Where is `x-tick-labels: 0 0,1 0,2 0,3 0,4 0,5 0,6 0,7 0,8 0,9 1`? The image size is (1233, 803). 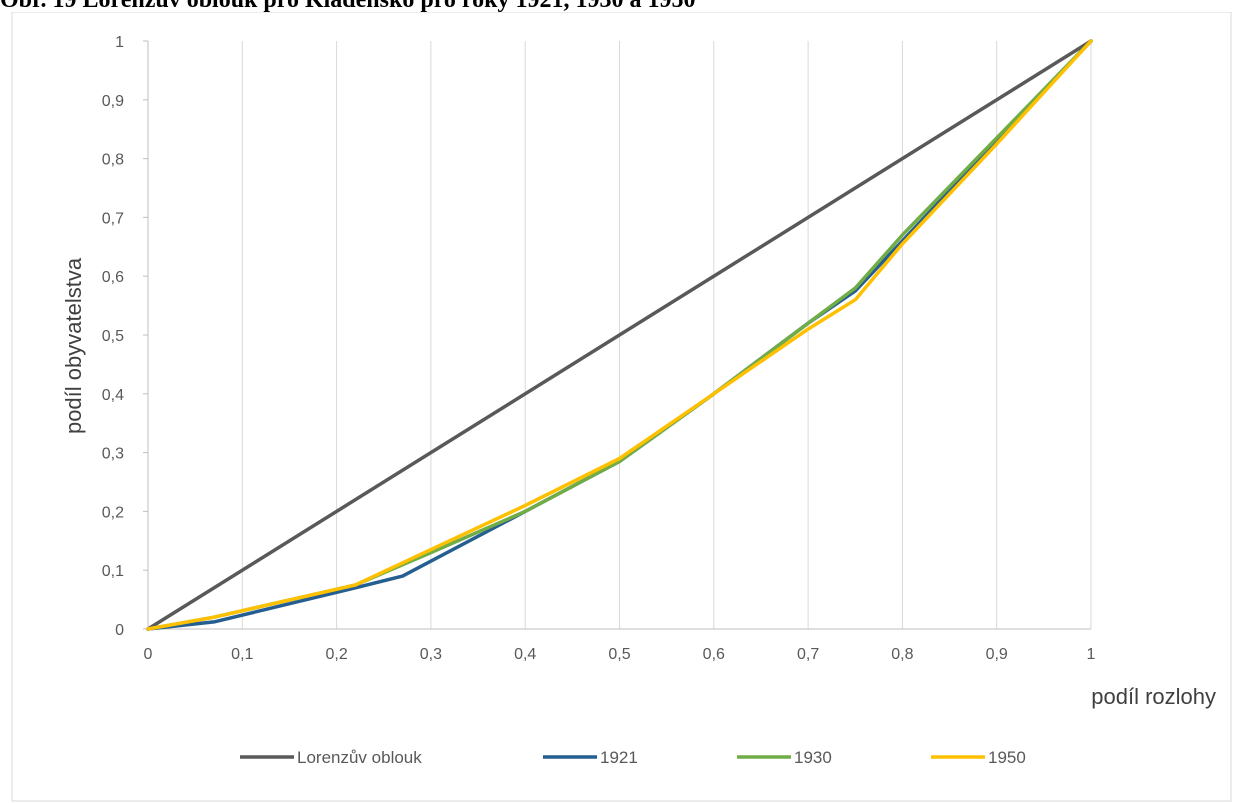
x-tick-labels: 0 0,1 0,2 0,3 0,4 0,5 0,6 0,7 0,8 0,9 1 is located at coordinates (620, 654).